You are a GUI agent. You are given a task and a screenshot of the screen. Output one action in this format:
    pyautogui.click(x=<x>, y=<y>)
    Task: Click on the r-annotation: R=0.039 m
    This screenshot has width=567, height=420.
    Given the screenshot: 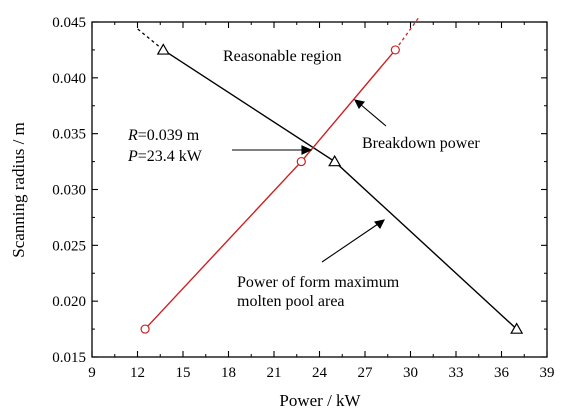 What is the action you would take?
    pyautogui.click(x=163, y=135)
    